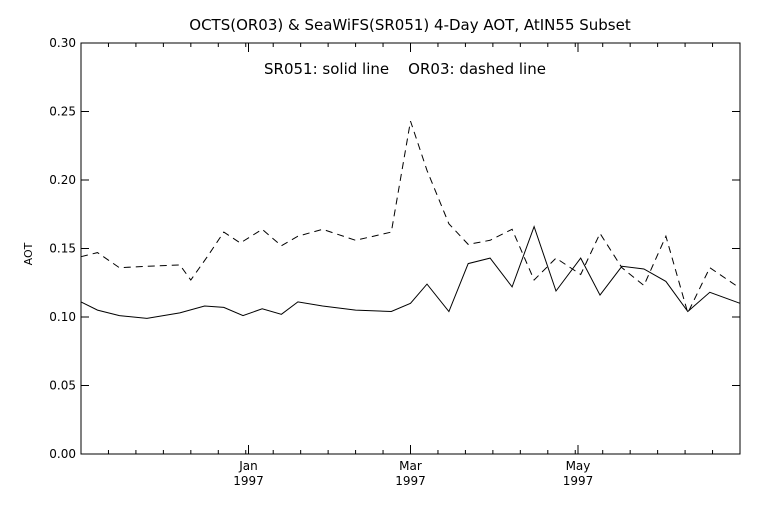 Image resolution: width=768 pixels, height=512 pixels. Describe the element at coordinates (248, 466) in the screenshot. I see `x-tick-label-0: Jan` at that location.